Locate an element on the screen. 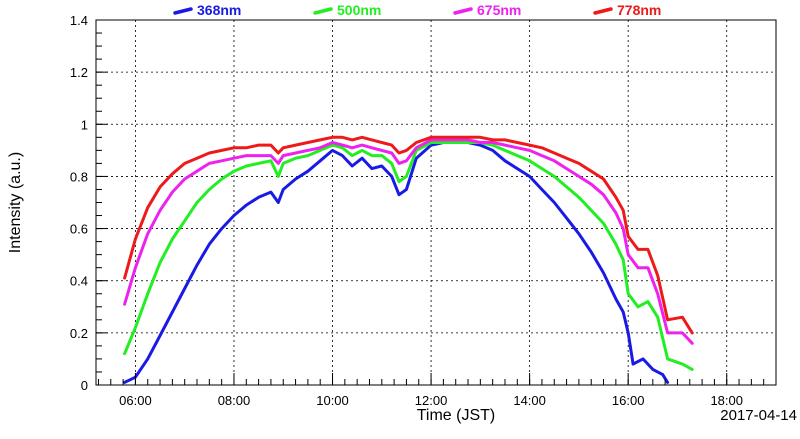 This screenshot has width=800, height=439. legend-label: 500nm is located at coordinates (359, 10).